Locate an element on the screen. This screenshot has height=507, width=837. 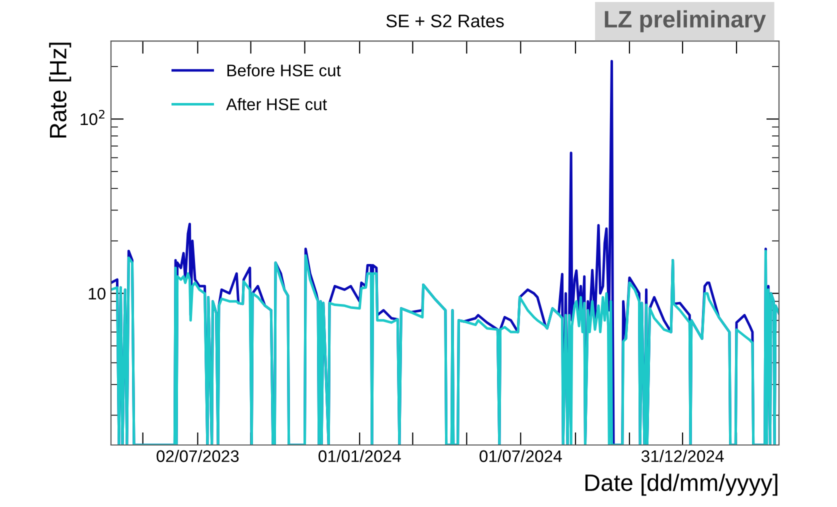
chart-title: SE + S2 Rates is located at coordinates (445, 21).